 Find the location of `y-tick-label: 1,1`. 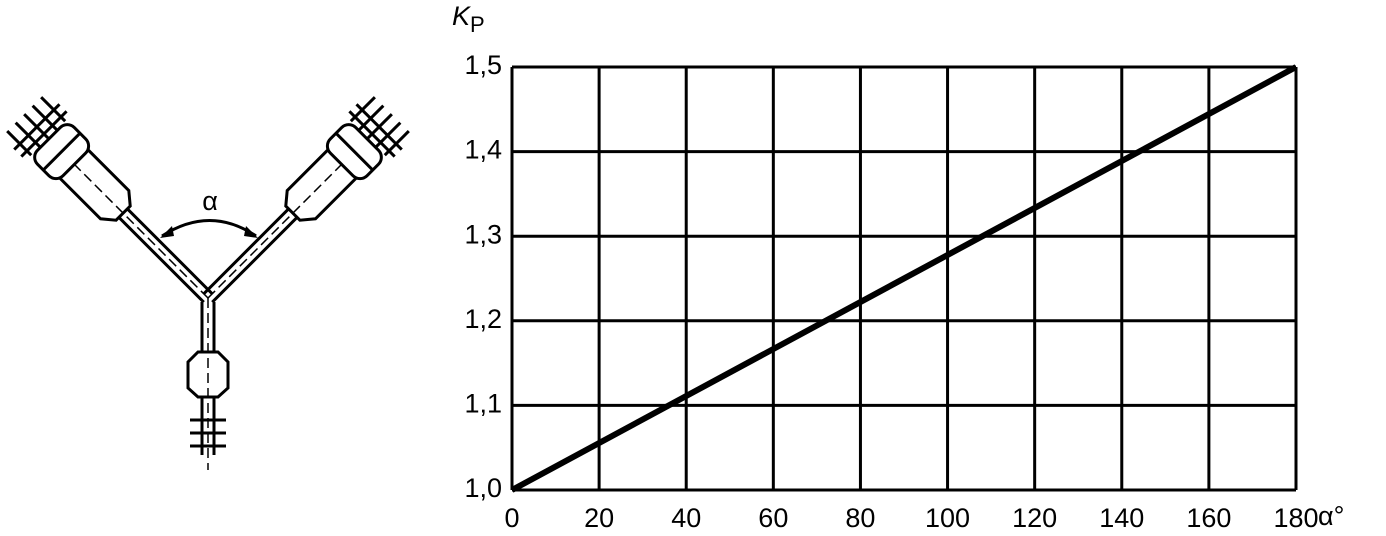

y-tick-label: 1,1 is located at coordinates (483, 404).